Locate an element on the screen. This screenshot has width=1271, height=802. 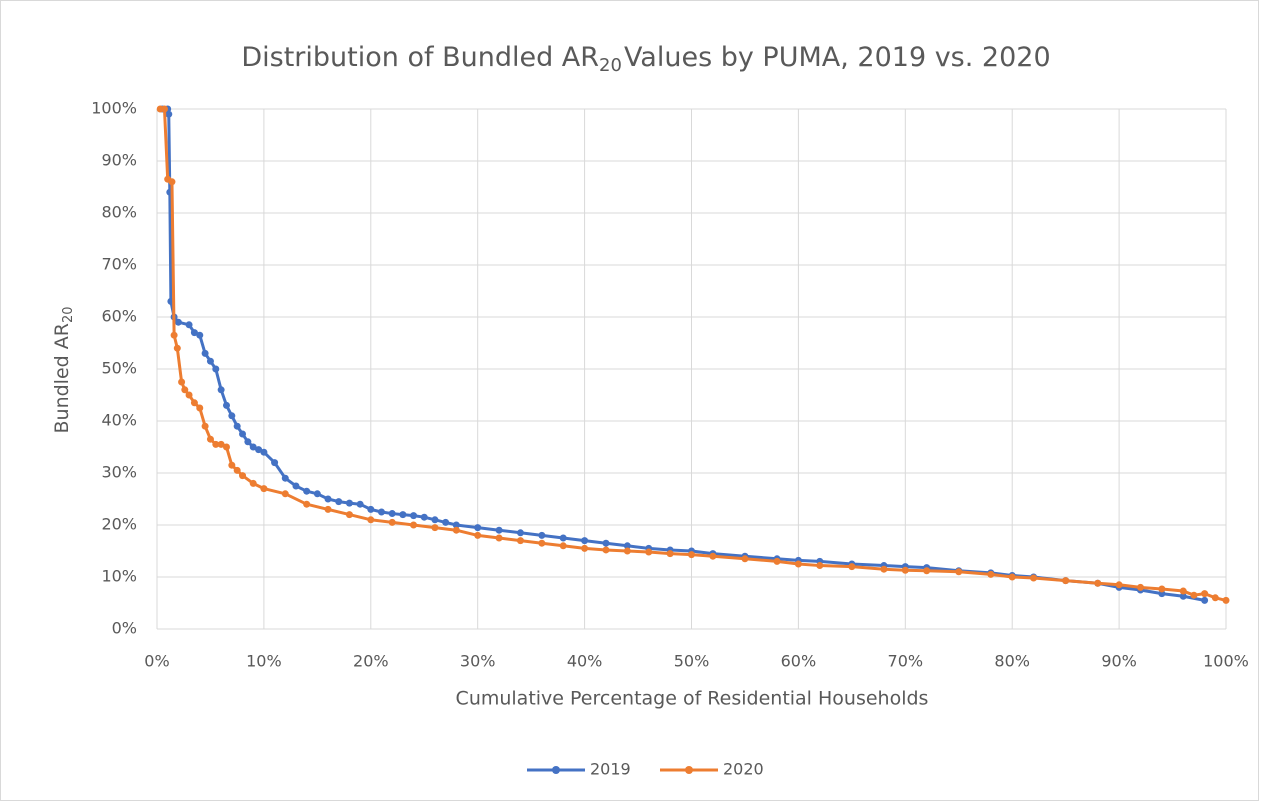
legend-item: 2019 is located at coordinates (579, 769).